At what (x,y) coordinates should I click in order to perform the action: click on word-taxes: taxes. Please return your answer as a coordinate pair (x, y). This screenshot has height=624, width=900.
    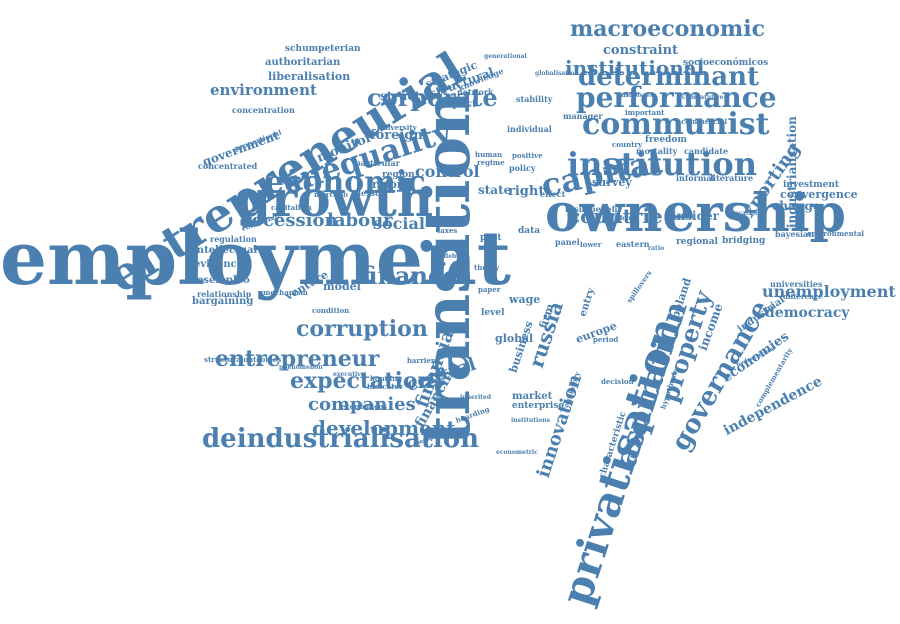
    Looking at the image, I should click on (447, 230).